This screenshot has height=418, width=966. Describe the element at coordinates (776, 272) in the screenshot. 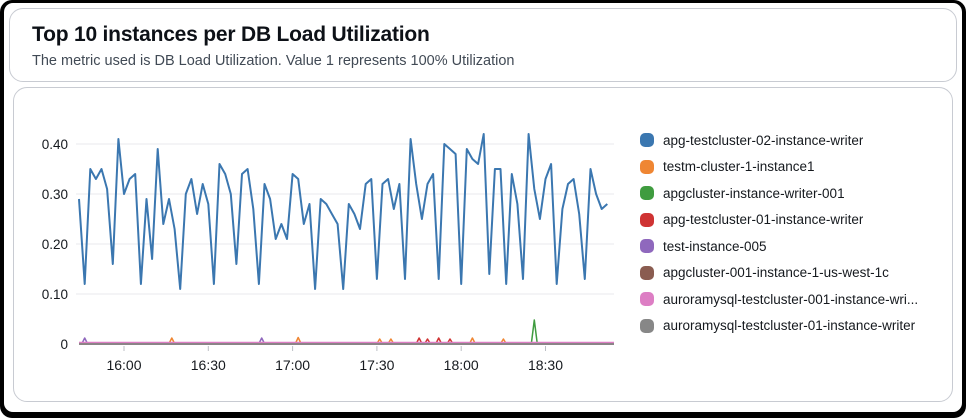

I see `legend-label: apgcluster-001-instance-1-us-west-1c` at that location.